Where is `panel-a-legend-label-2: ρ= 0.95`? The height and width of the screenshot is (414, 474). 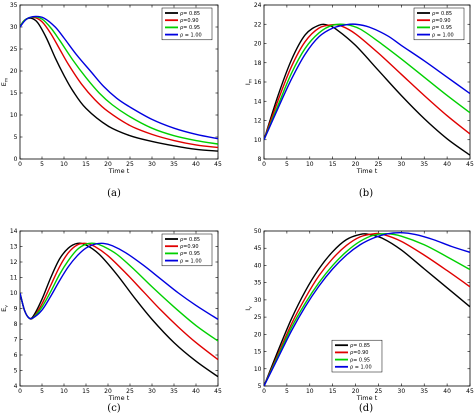
panel-a-legend-label-2: ρ= 0.95 is located at coordinates (190, 28).